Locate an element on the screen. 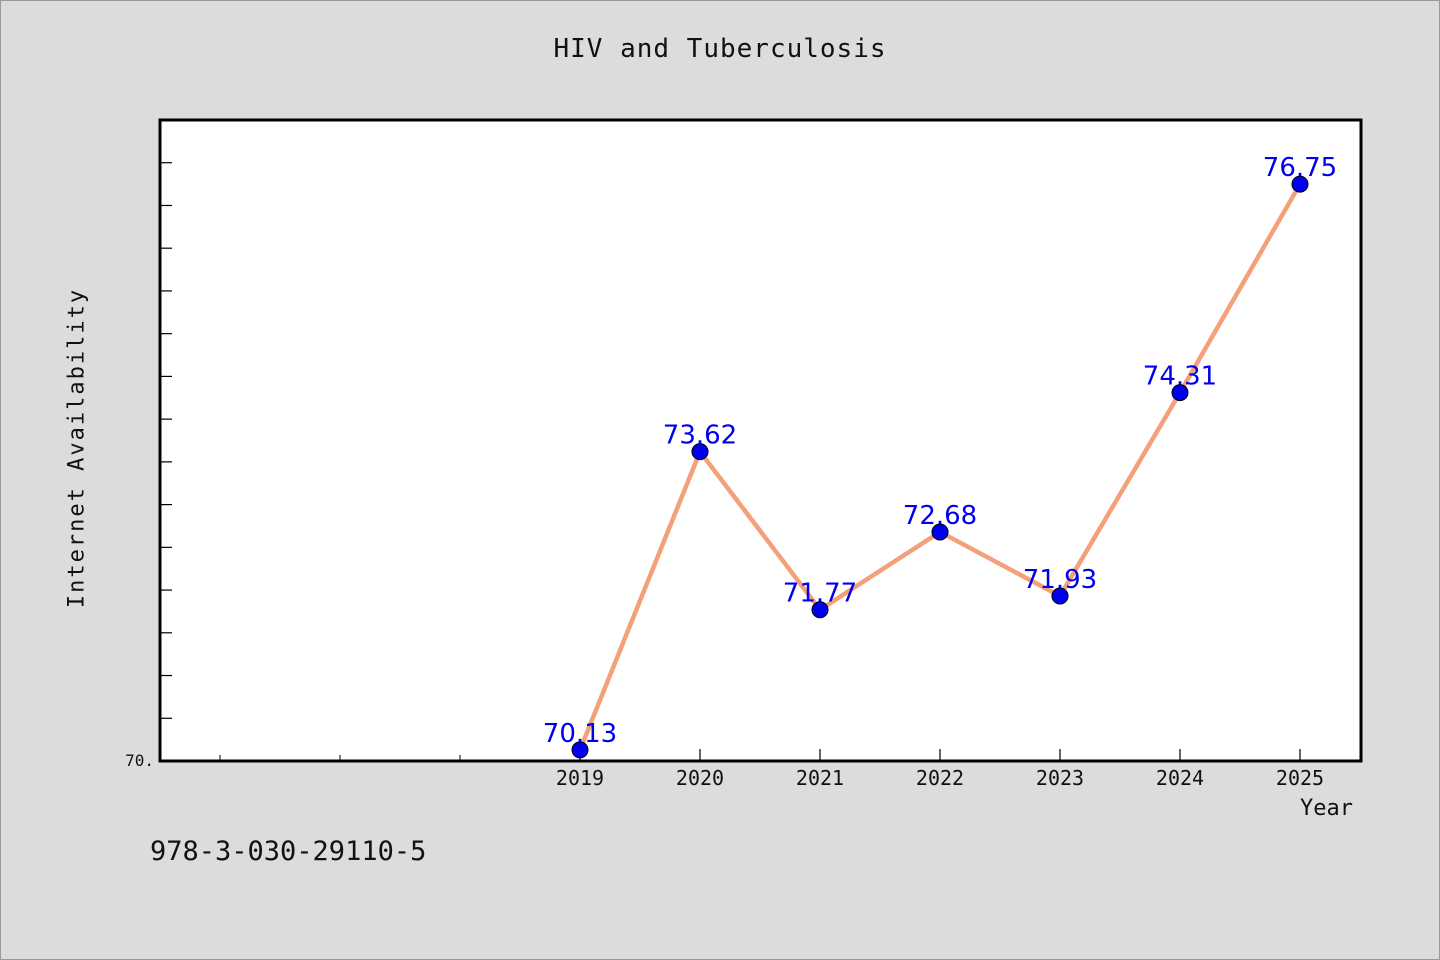 The height and width of the screenshot is (960, 1440). data-label: 74.31 is located at coordinates (1180, 377).